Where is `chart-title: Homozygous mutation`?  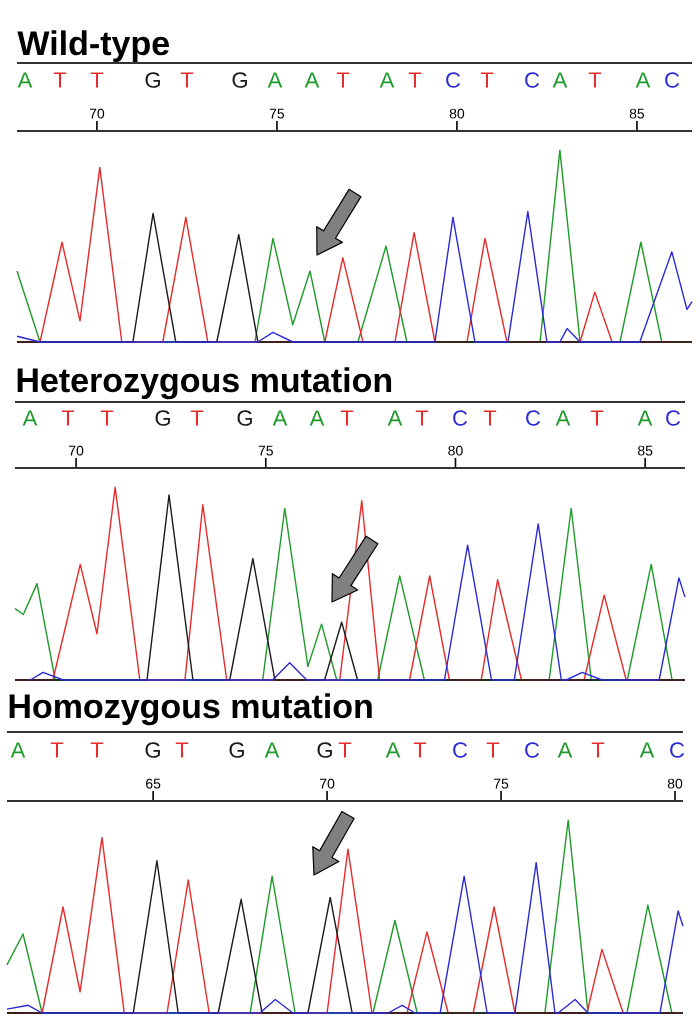
chart-title: Homozygous mutation is located at coordinates (190, 709).